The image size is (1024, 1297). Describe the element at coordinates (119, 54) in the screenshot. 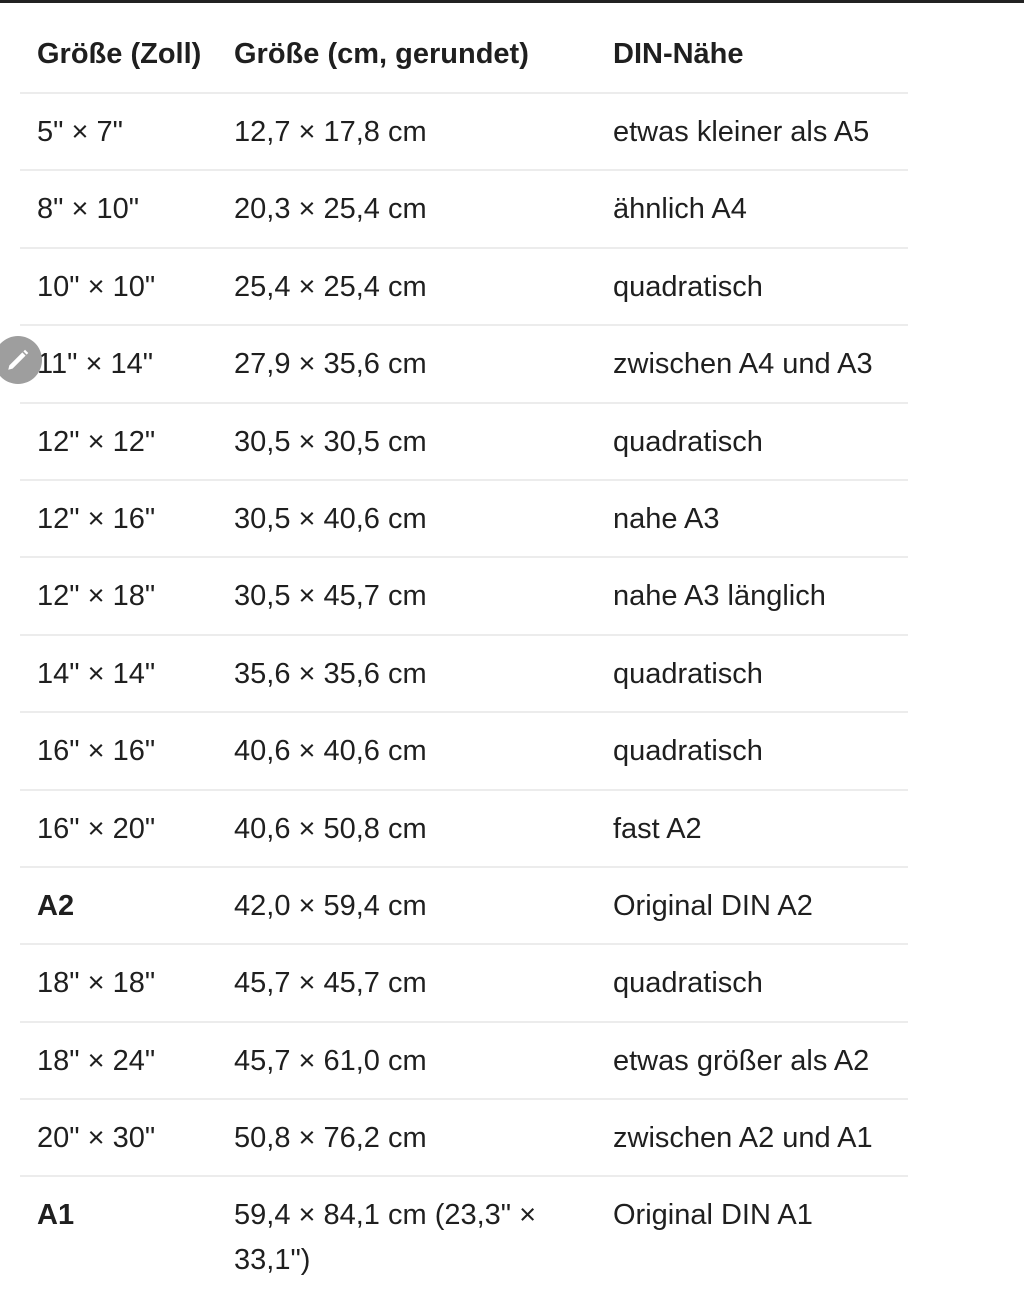

I see `header-zoll: Größe (Zoll)` at that location.